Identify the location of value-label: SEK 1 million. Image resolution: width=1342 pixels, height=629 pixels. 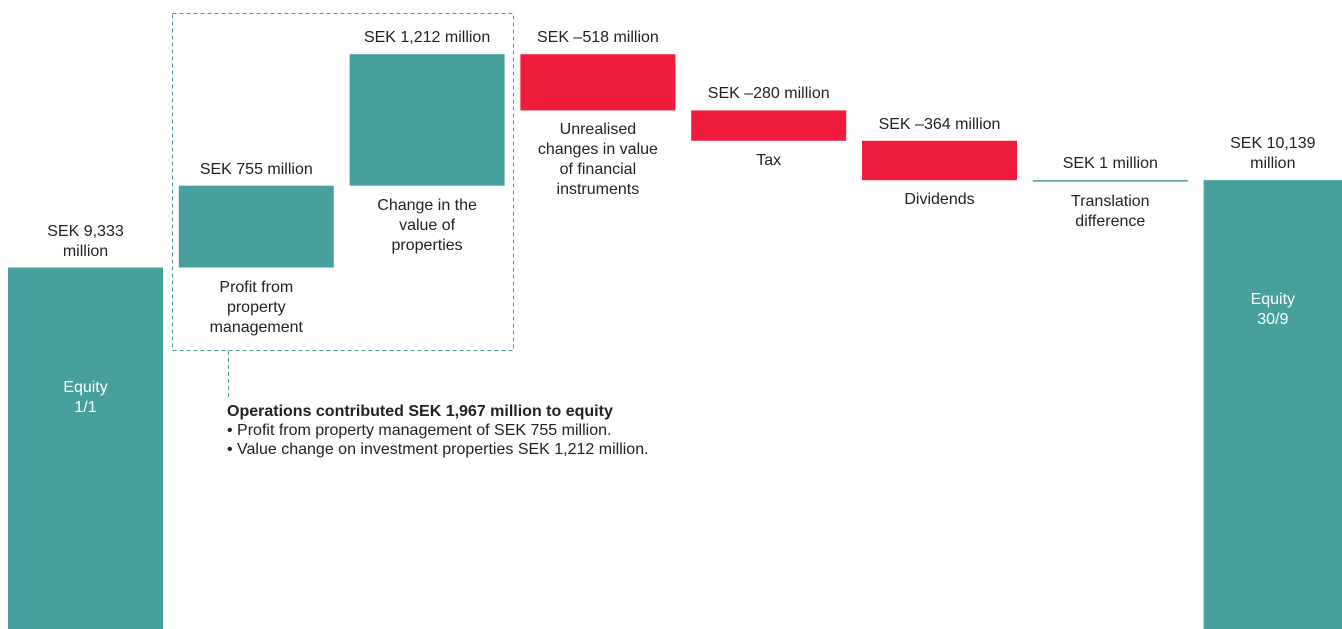
(1110, 164).